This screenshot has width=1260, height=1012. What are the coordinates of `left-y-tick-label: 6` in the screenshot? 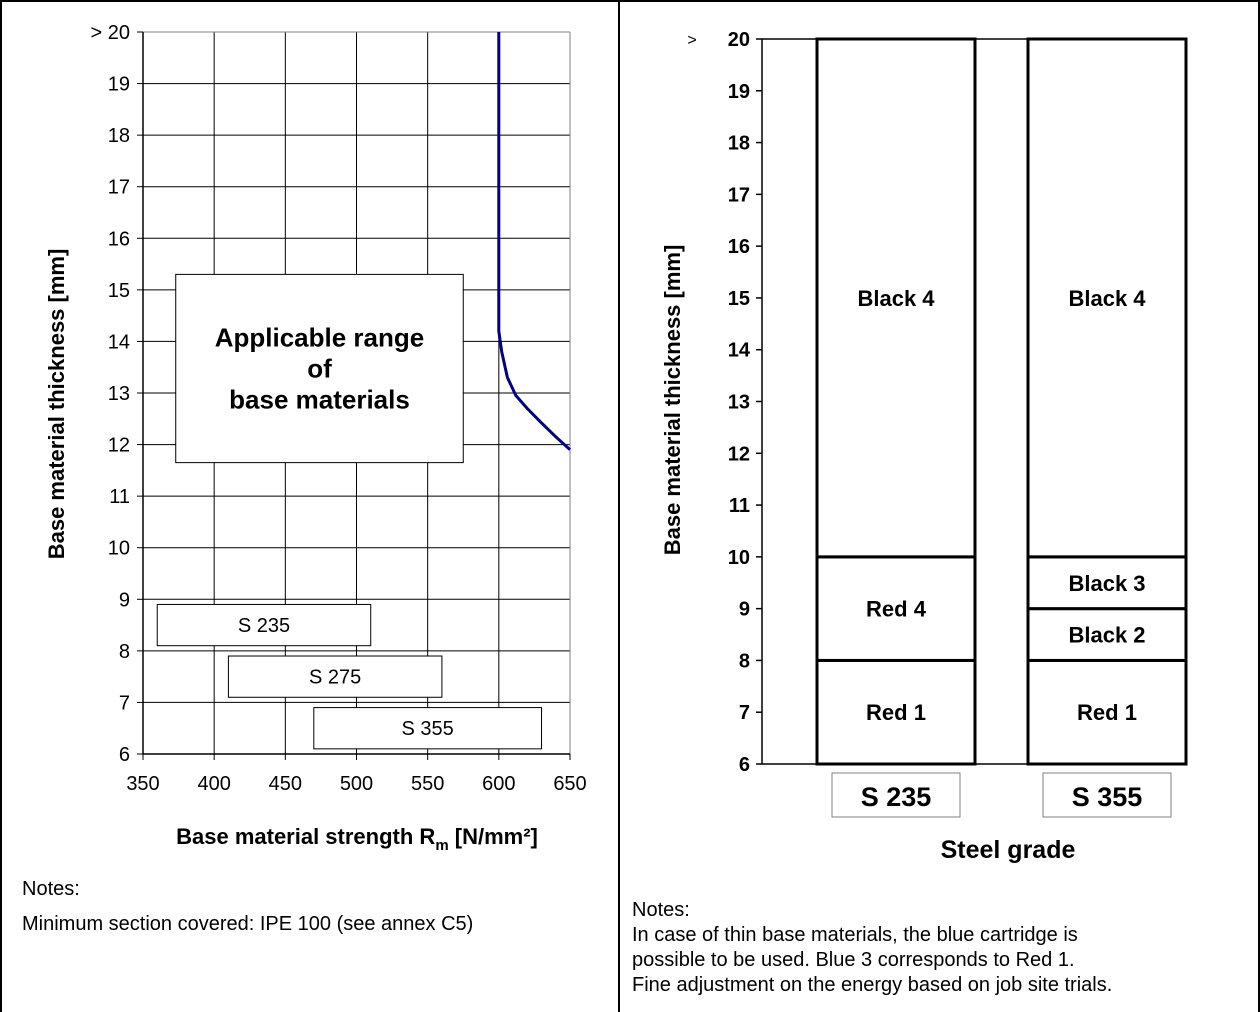 It's located at (124, 755).